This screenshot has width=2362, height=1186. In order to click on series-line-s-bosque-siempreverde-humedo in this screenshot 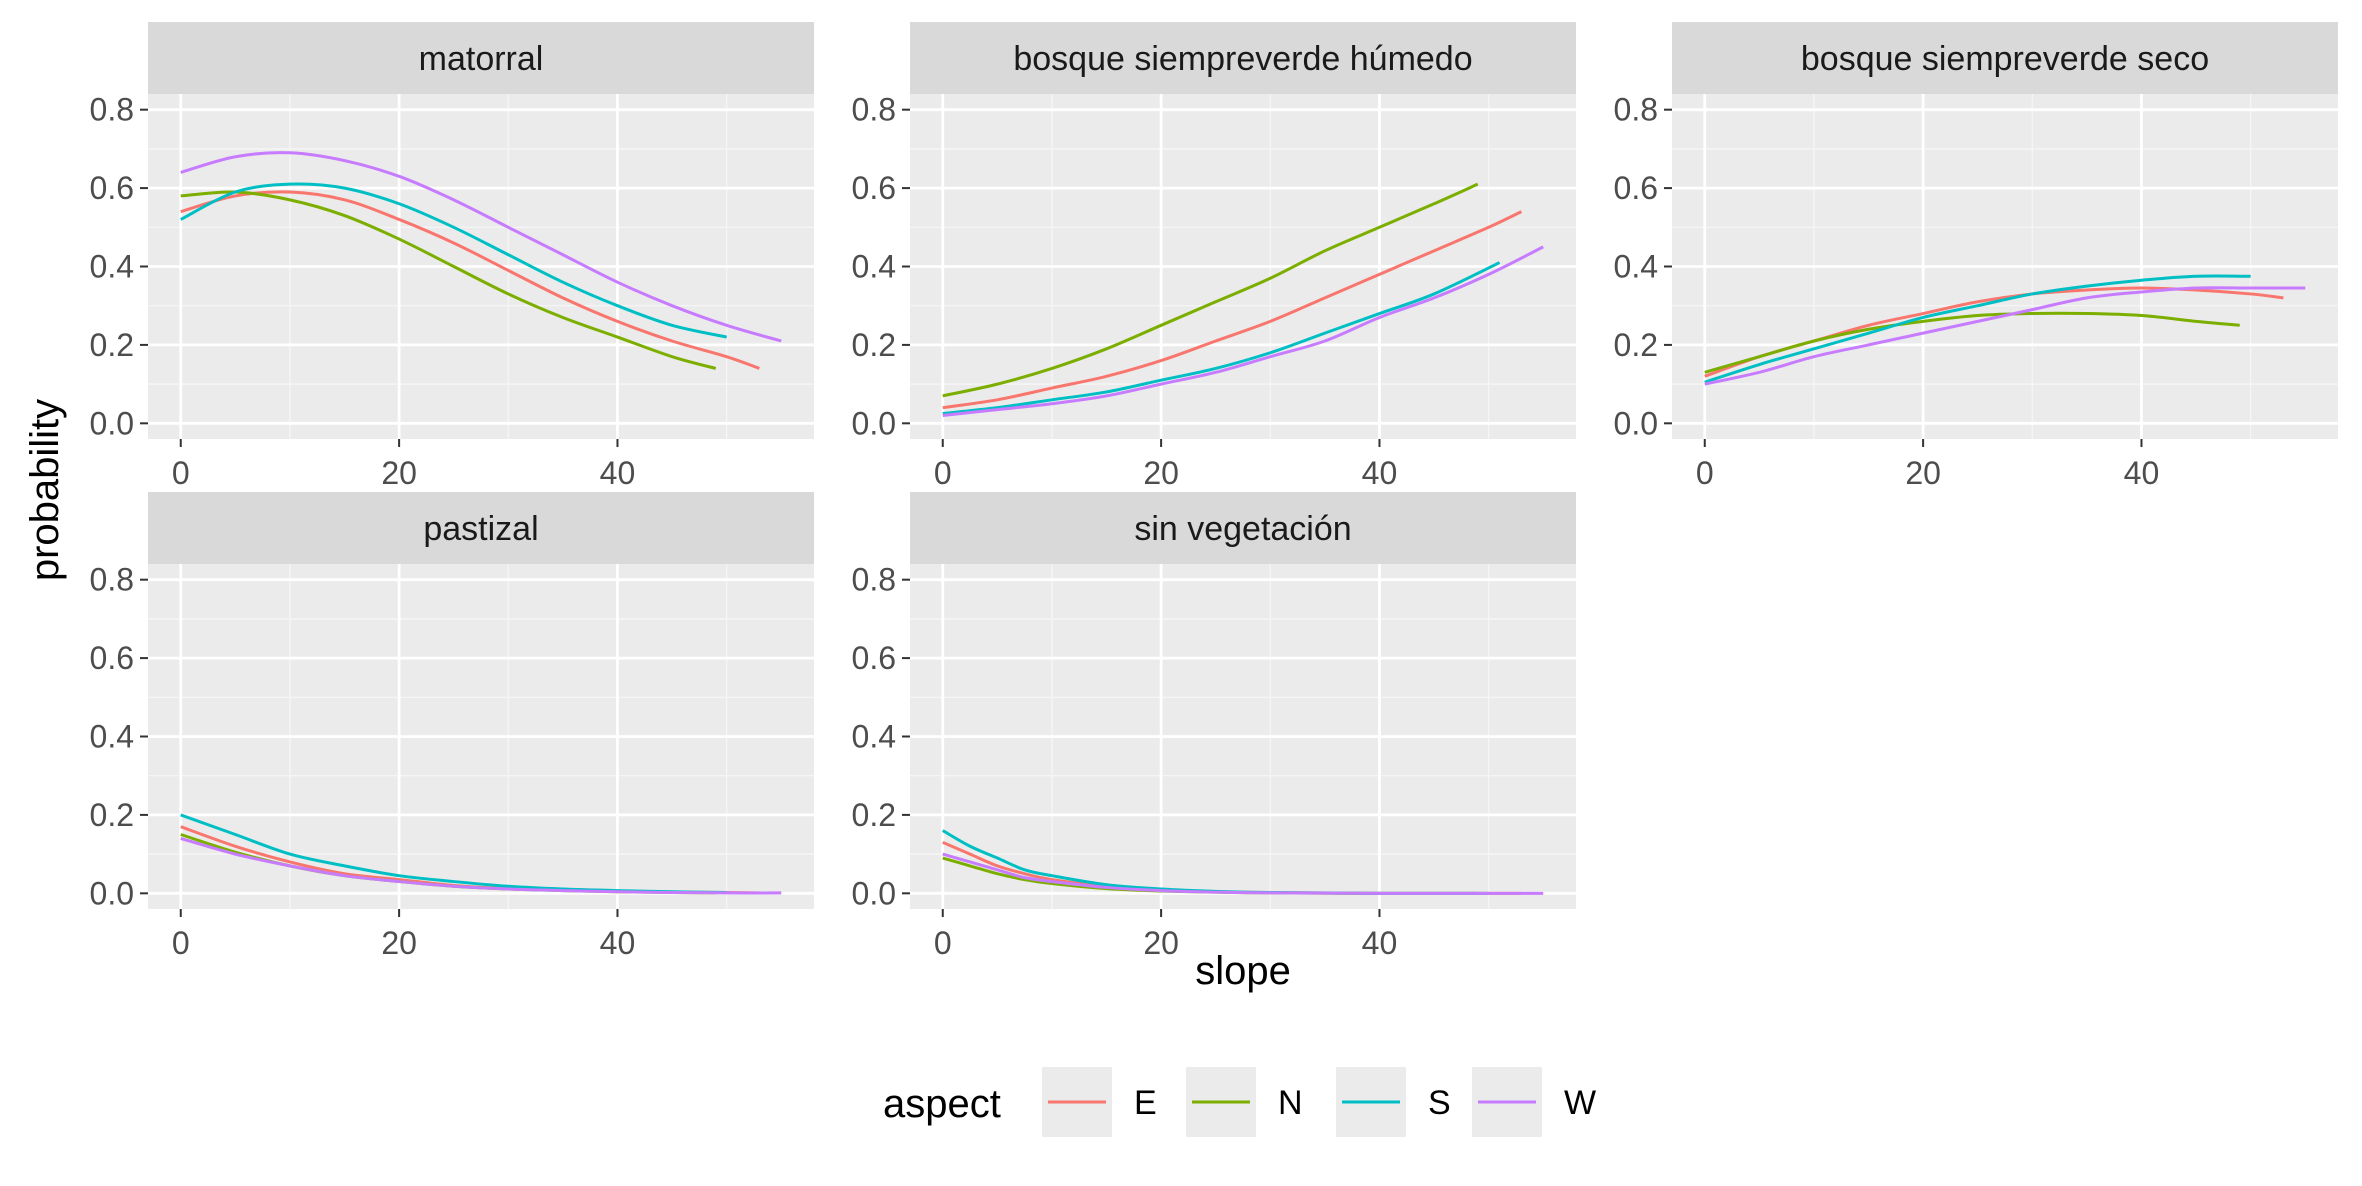, I will do `click(1221, 338)`.